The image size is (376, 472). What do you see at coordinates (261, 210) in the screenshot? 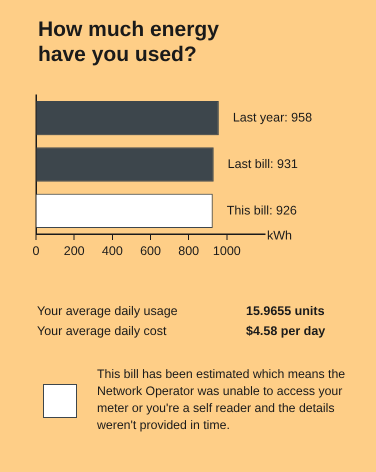
I see `data-label: This bill: 926` at bounding box center [261, 210].